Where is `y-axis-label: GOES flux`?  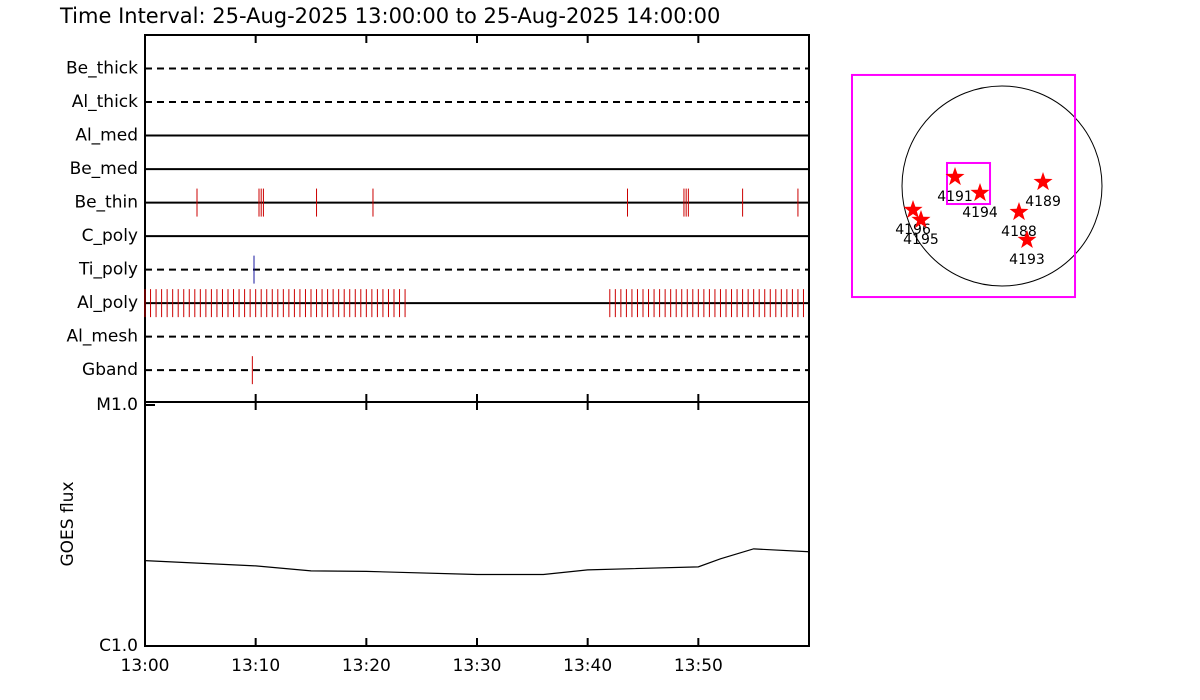 y-axis-label: GOES flux is located at coordinates (68, 523).